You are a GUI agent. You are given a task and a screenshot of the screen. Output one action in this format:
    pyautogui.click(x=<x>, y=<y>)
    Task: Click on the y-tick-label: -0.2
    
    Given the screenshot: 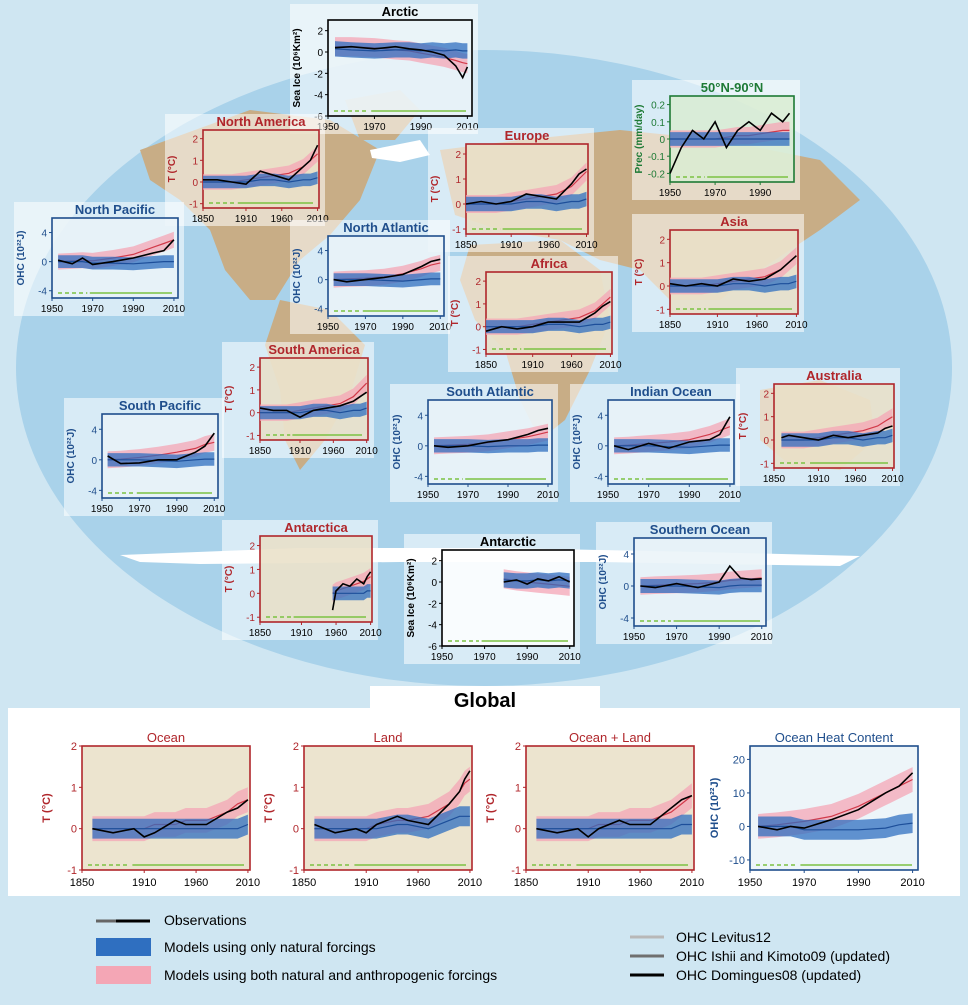 What is the action you would take?
    pyautogui.click(x=657, y=174)
    